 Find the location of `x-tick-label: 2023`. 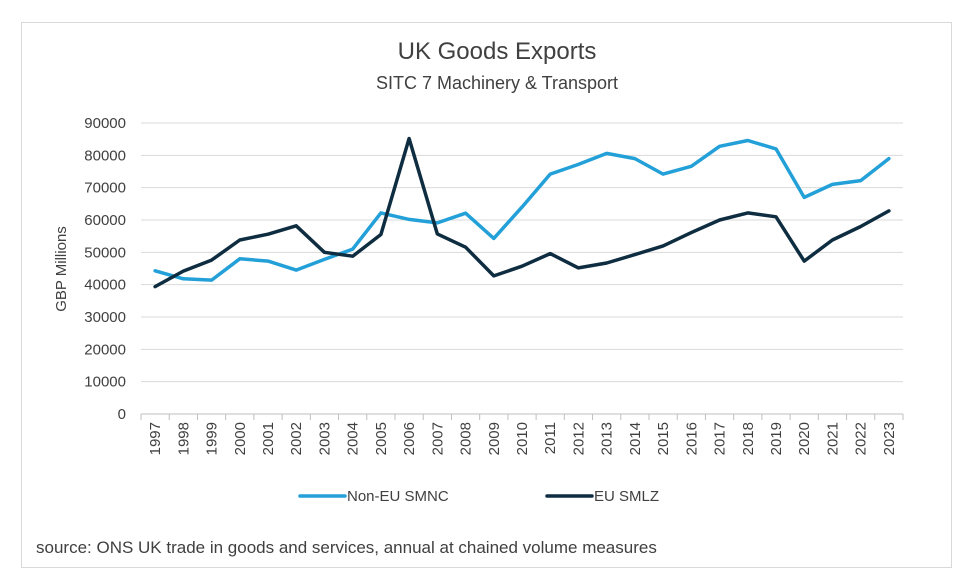

x-tick-label: 2023 is located at coordinates (889, 438).